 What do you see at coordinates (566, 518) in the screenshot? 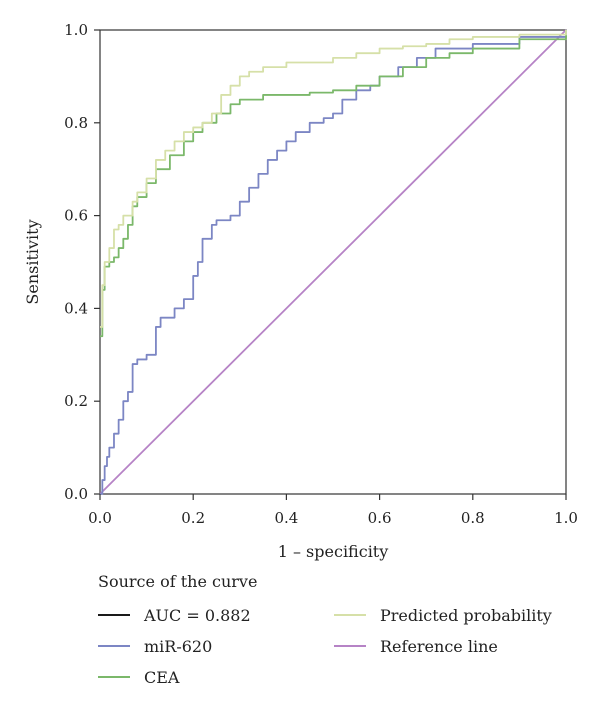
I see `x-tick-label: 1.0` at bounding box center [566, 518].